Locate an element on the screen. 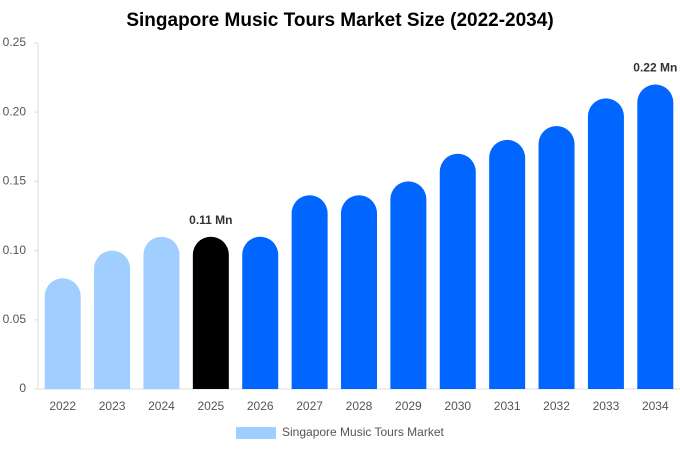 This screenshot has height=450, width=680. data-label: 0.11 Mn is located at coordinates (210, 220).